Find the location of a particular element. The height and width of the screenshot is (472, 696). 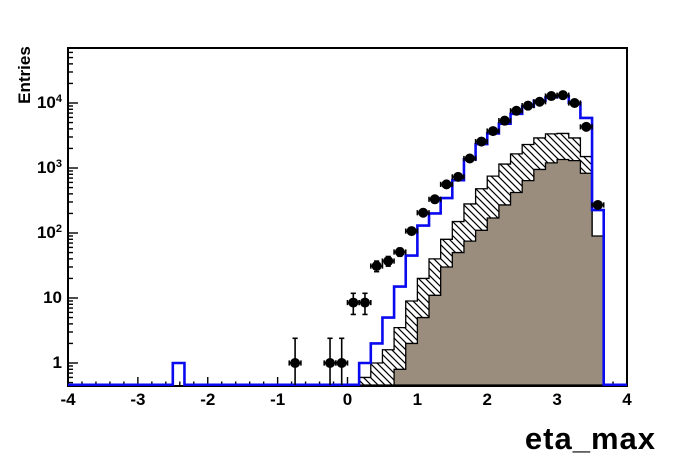

y-tick-label: 10³ is located at coordinates (49, 167).